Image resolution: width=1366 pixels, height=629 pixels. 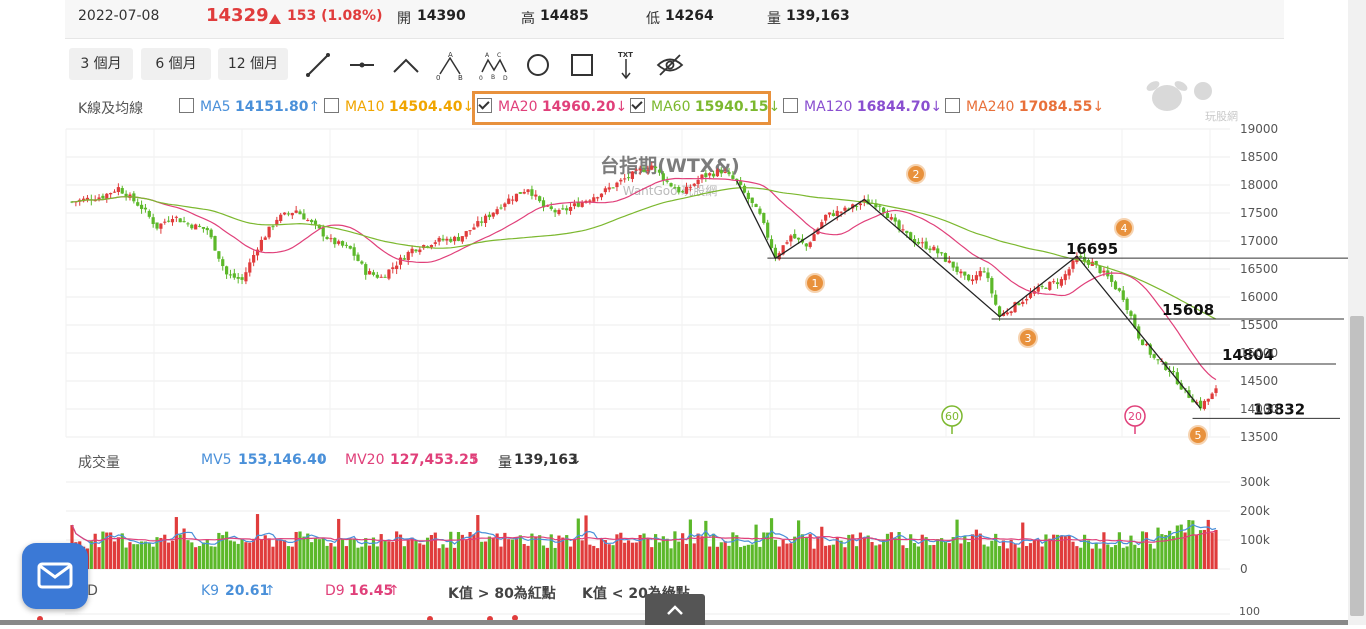 I want to click on wave-number-badge, so click(x=1028, y=338).